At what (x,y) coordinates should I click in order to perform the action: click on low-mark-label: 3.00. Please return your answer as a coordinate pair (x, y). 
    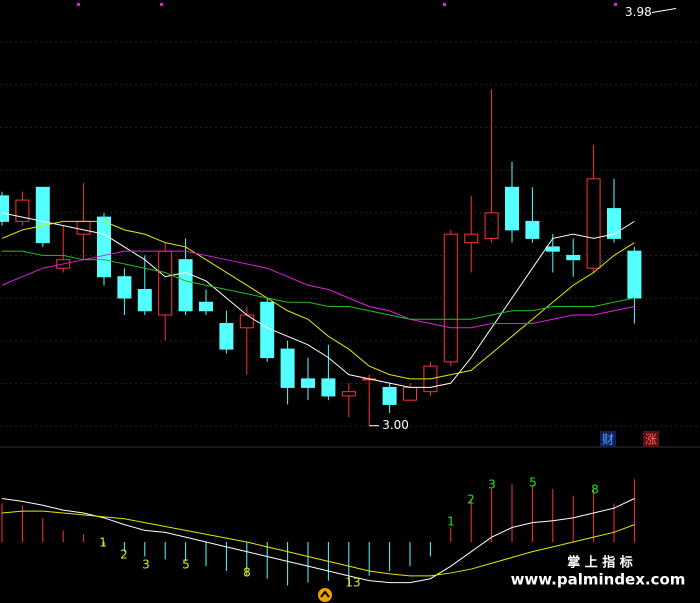
    Looking at the image, I should click on (395, 425).